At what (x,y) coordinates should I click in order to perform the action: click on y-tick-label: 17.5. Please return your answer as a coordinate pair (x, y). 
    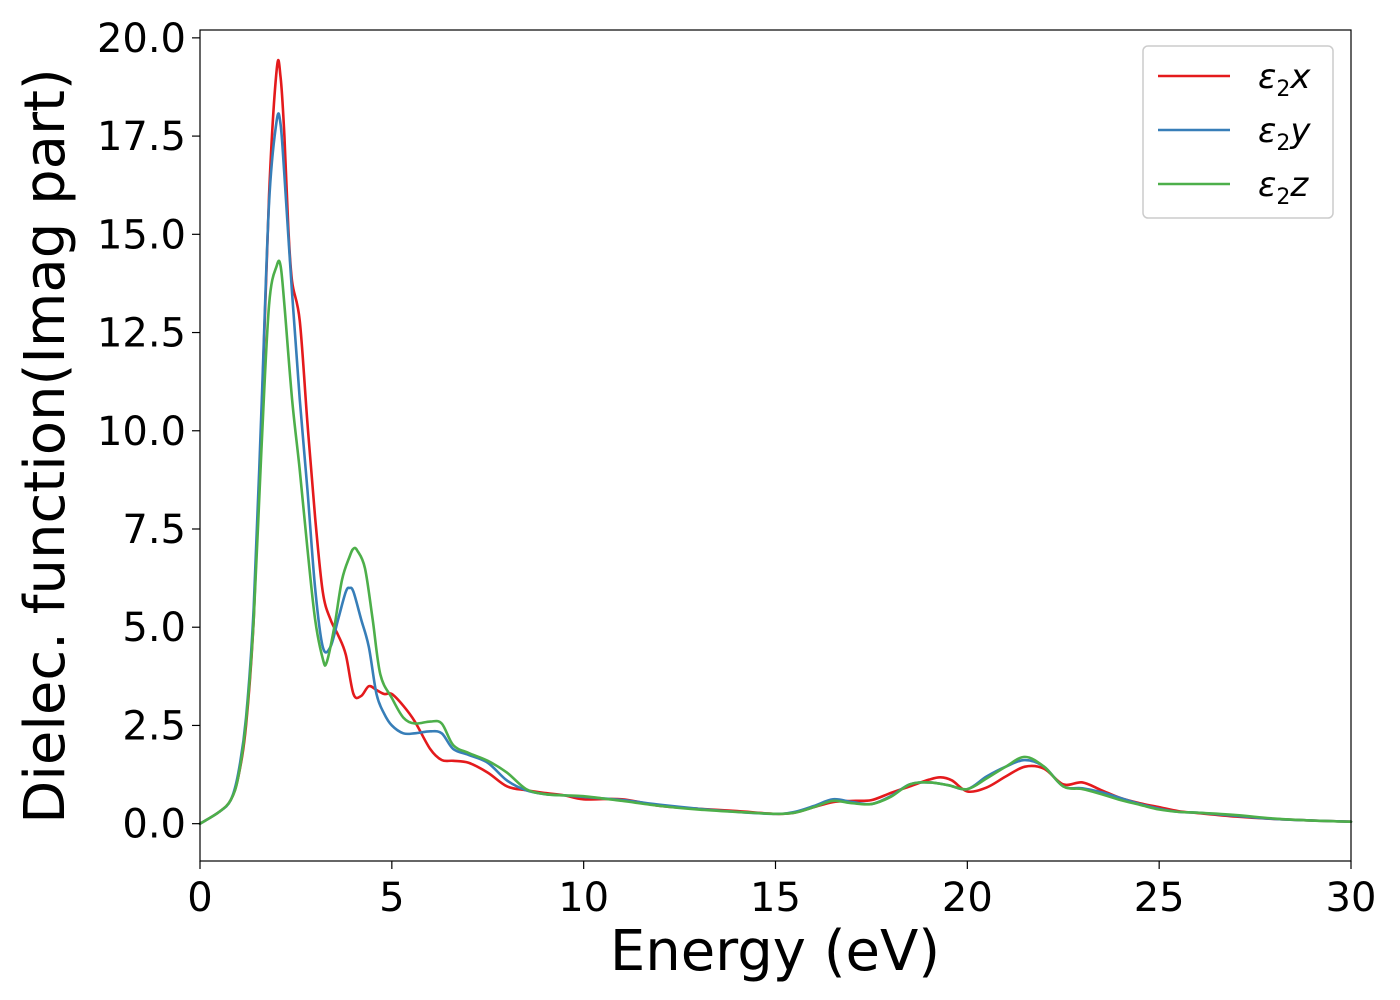
    Looking at the image, I should click on (141, 137).